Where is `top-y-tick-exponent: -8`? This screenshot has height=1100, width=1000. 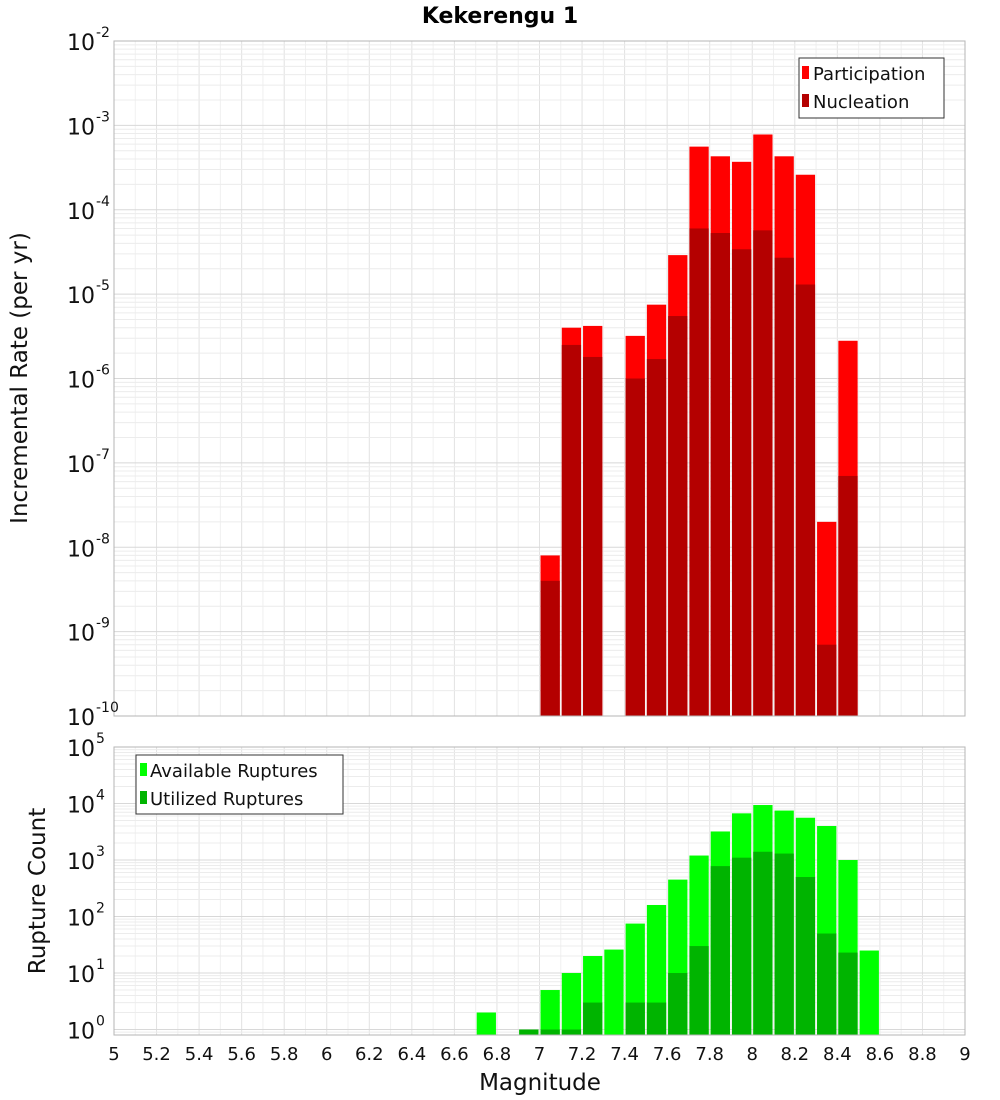
top-y-tick-exponent: -8 is located at coordinates (103, 539).